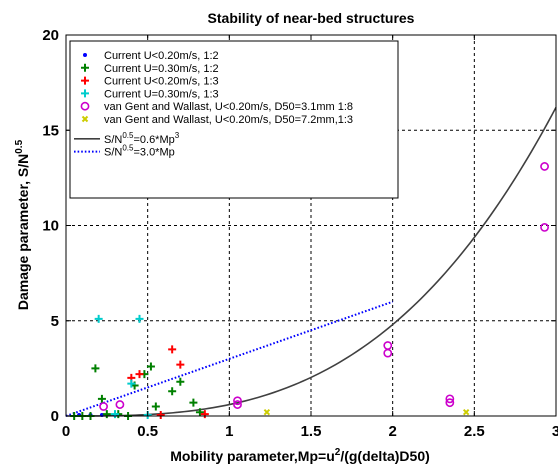 The height and width of the screenshot is (470, 558). I want to click on y-tick-label: 0, so click(55, 416).